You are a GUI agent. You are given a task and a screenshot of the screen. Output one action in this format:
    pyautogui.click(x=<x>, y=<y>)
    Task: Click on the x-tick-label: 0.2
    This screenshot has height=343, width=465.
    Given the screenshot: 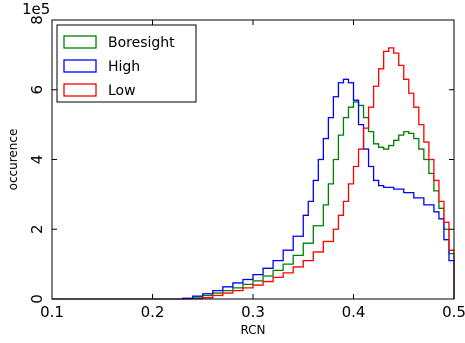 What is the action you would take?
    pyautogui.click(x=153, y=312)
    